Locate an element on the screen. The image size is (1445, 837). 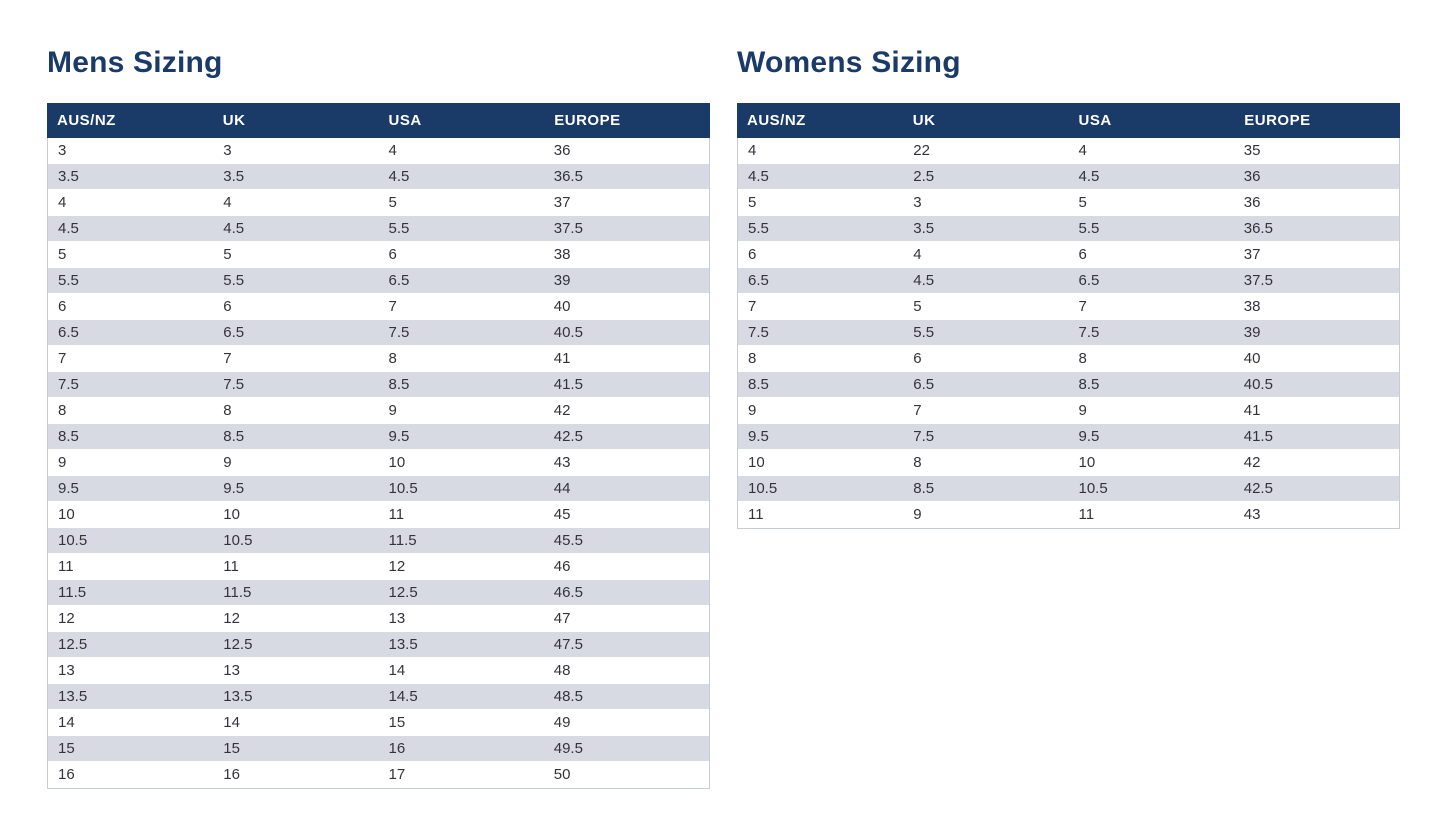
size-cell: 40 is located at coordinates (1252, 358).